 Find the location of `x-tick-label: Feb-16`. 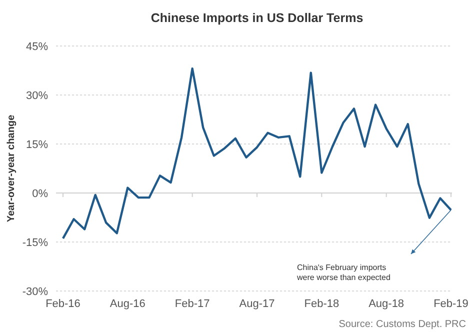

x-tick-label: Feb-16 is located at coordinates (63, 304).